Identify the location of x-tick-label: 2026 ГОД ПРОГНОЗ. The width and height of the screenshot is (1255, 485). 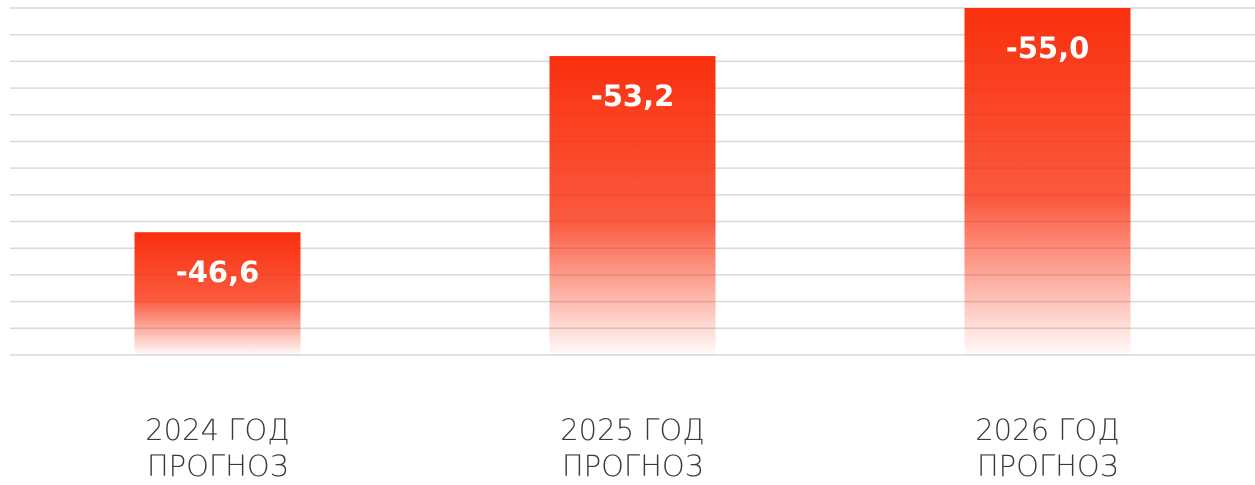
(1047, 448).